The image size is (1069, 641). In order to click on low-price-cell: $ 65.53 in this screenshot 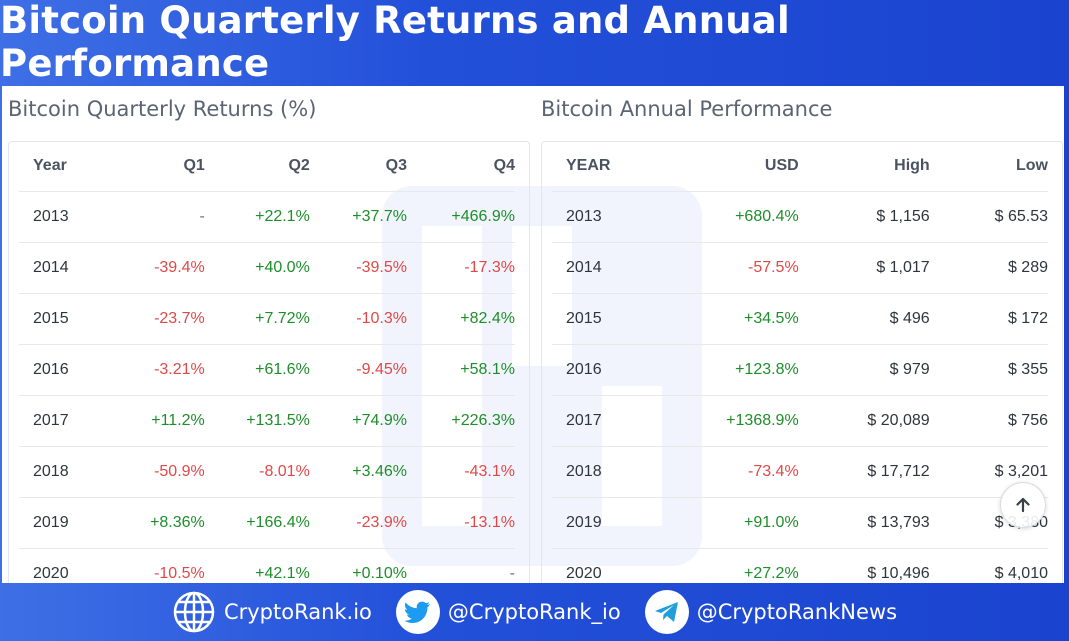, I will do `click(1021, 216)`.